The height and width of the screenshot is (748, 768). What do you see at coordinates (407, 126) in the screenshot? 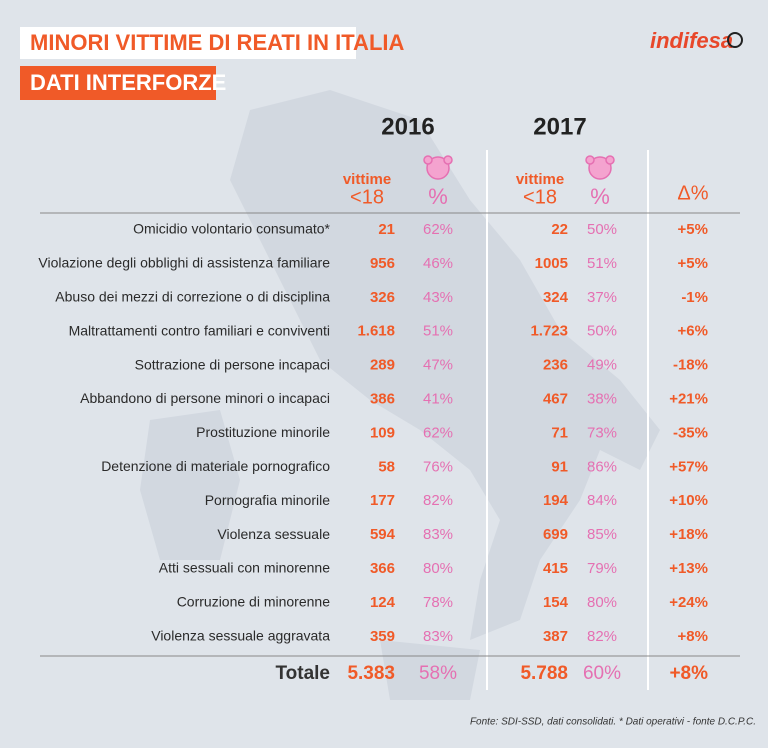
I see `year: 2016` at bounding box center [407, 126].